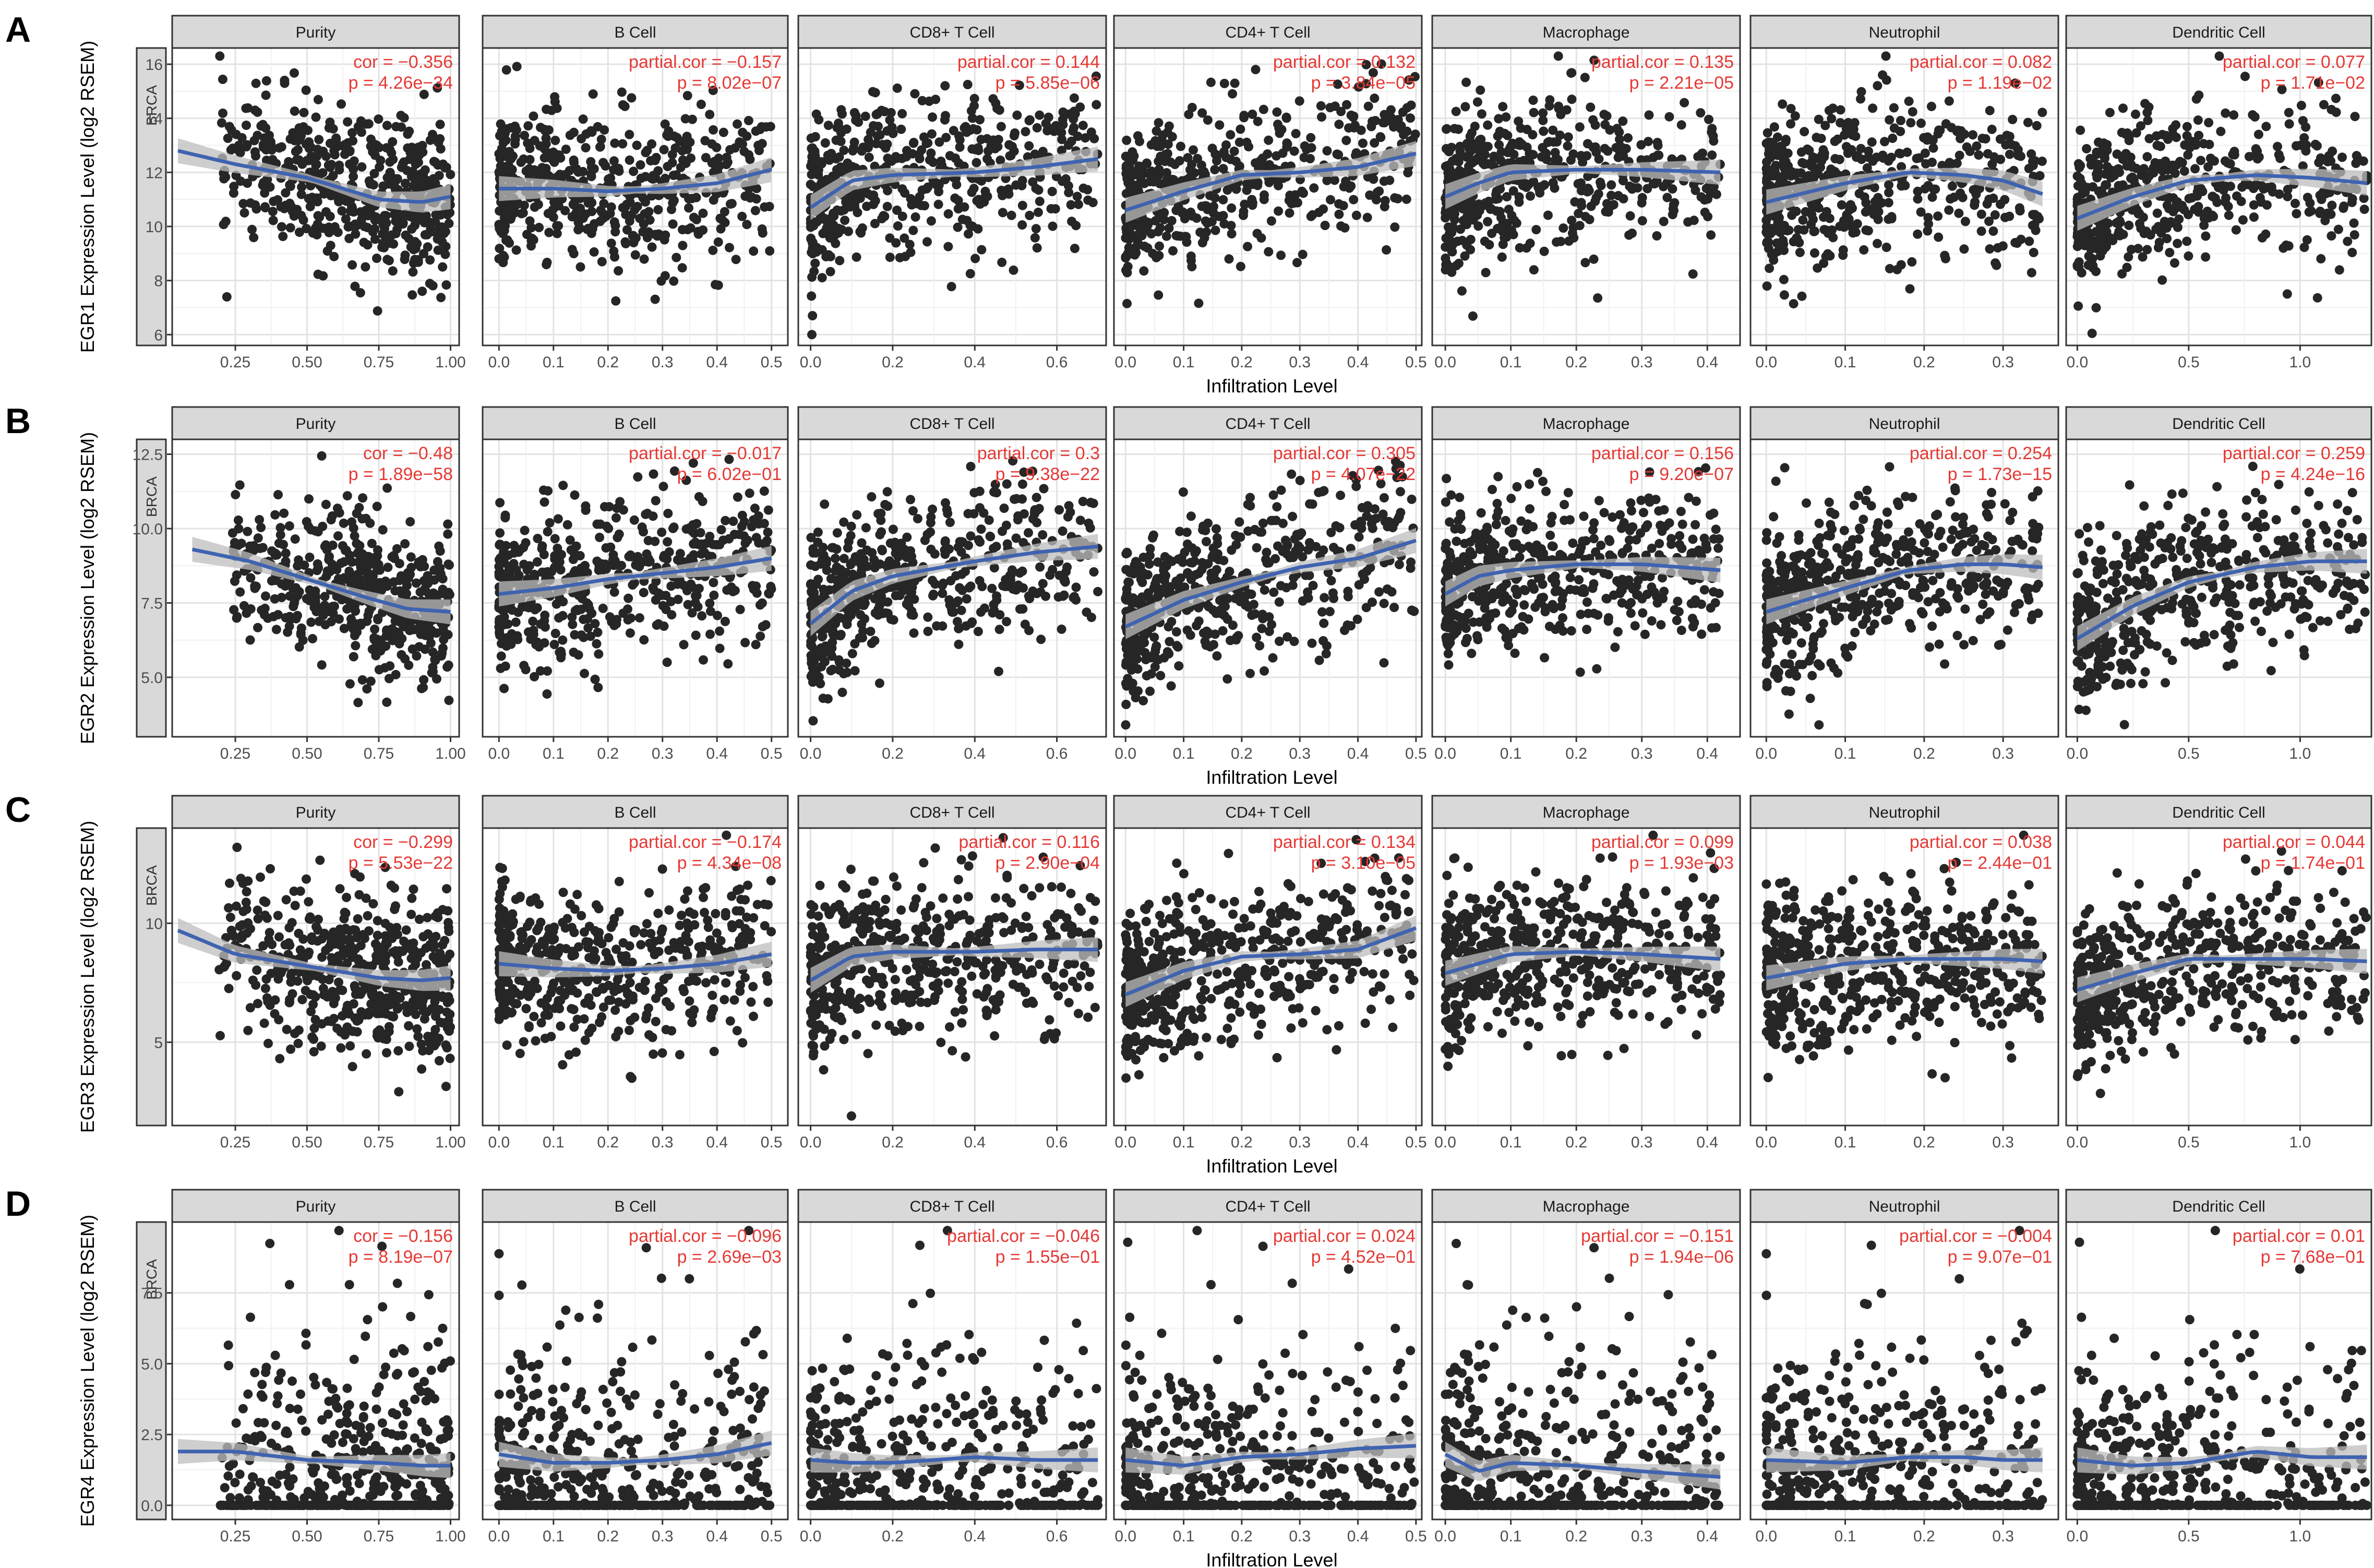 This screenshot has height=1568, width=2374. Describe the element at coordinates (1511, 363) in the screenshot. I see `x-tick-label: 0.1` at that location.